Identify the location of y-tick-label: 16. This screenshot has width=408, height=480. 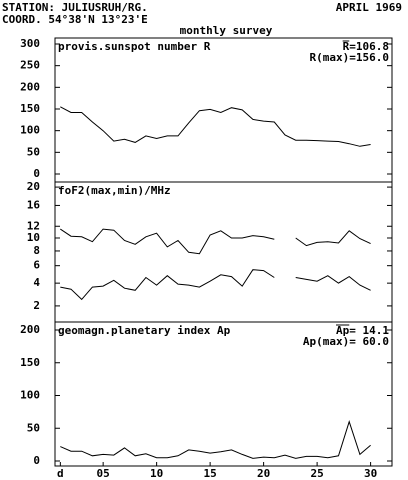
(34, 204).